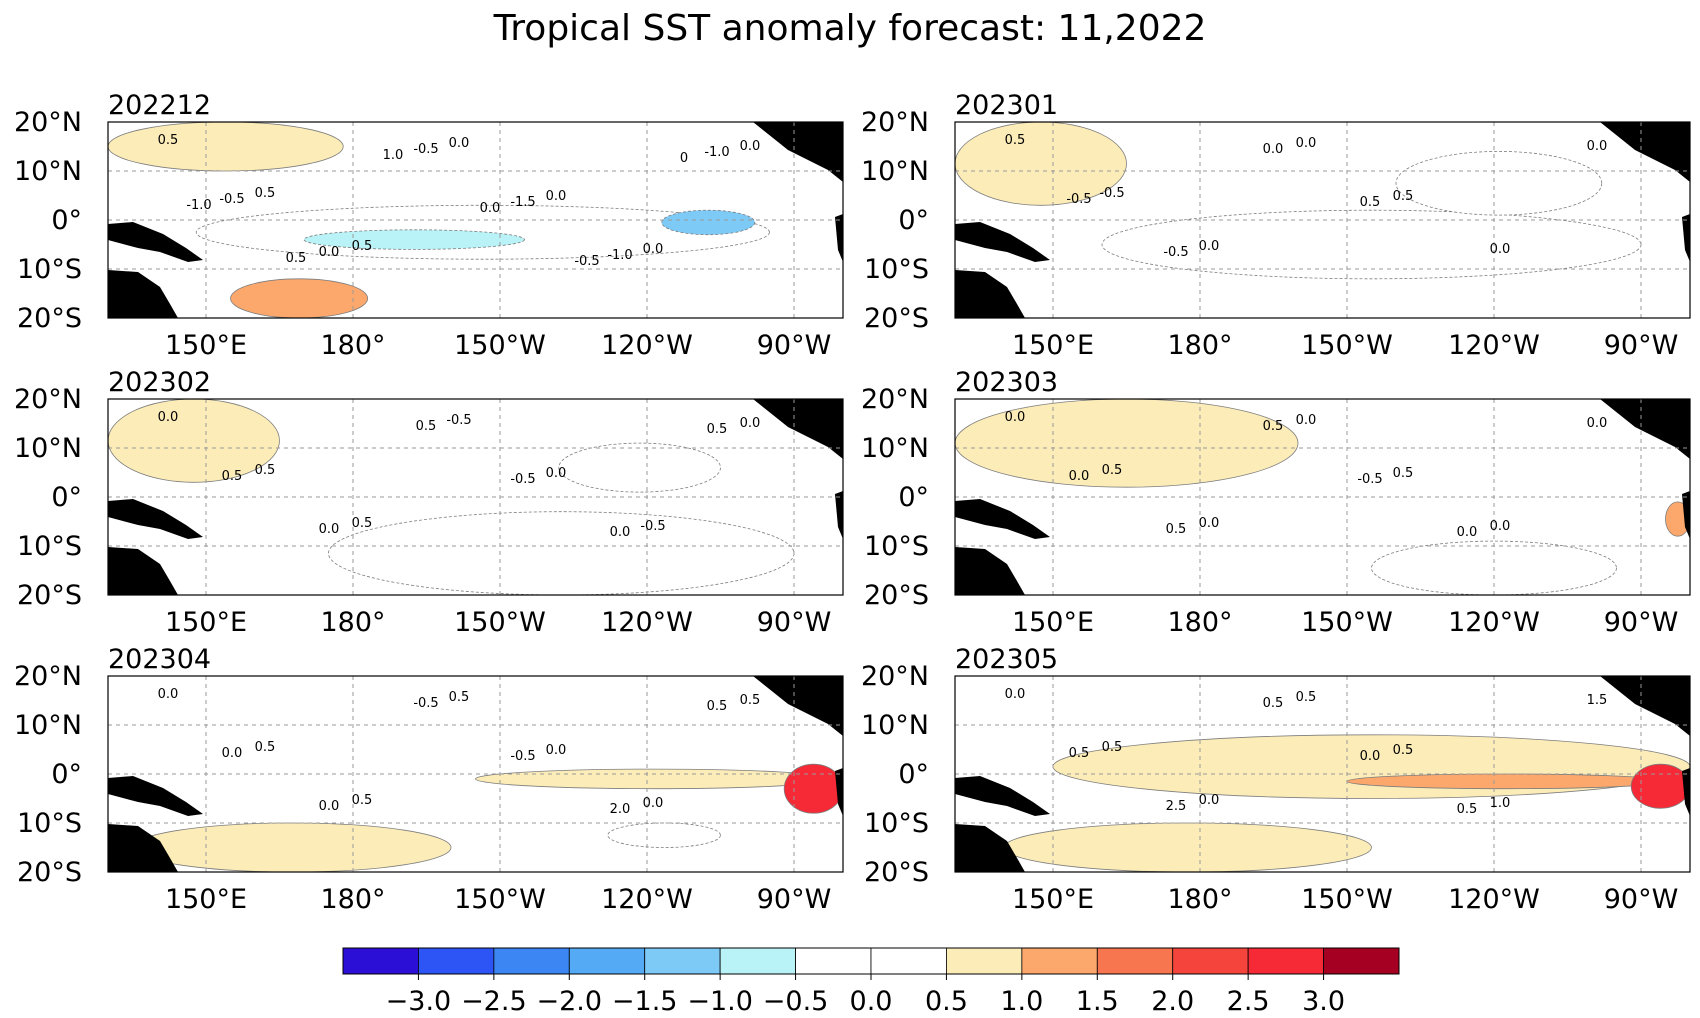  I want to click on contour-label: 0, so click(684, 158).